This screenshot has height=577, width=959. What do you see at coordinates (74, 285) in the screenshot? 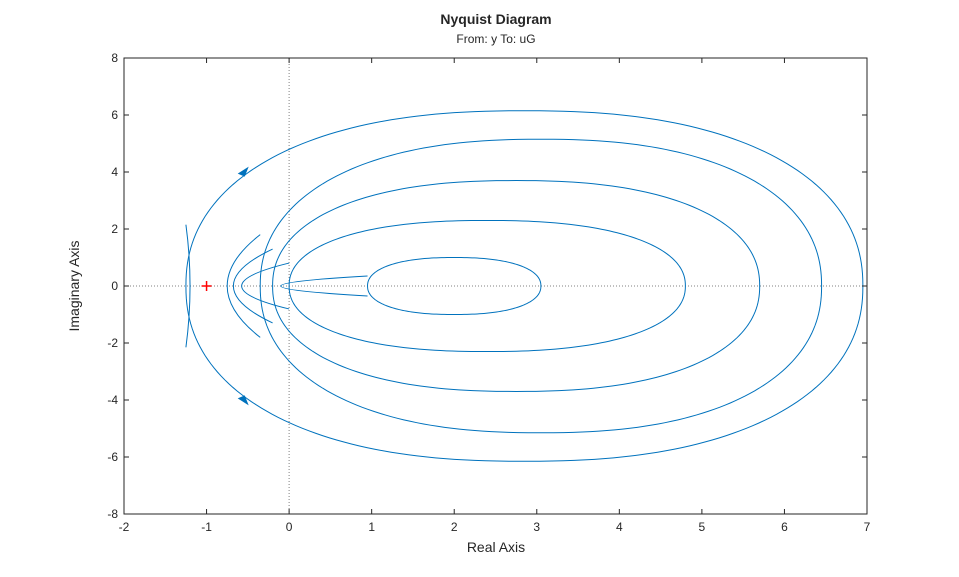
I see `y-axis-label: Imaginary Axis` at bounding box center [74, 285].